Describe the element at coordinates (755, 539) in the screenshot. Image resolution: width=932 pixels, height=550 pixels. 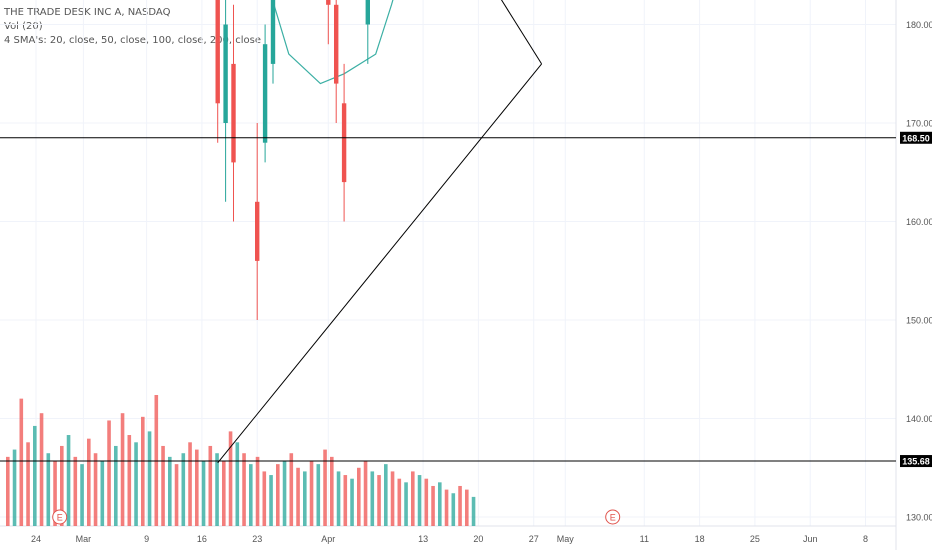
I see `x-tick-label: 25` at that location.